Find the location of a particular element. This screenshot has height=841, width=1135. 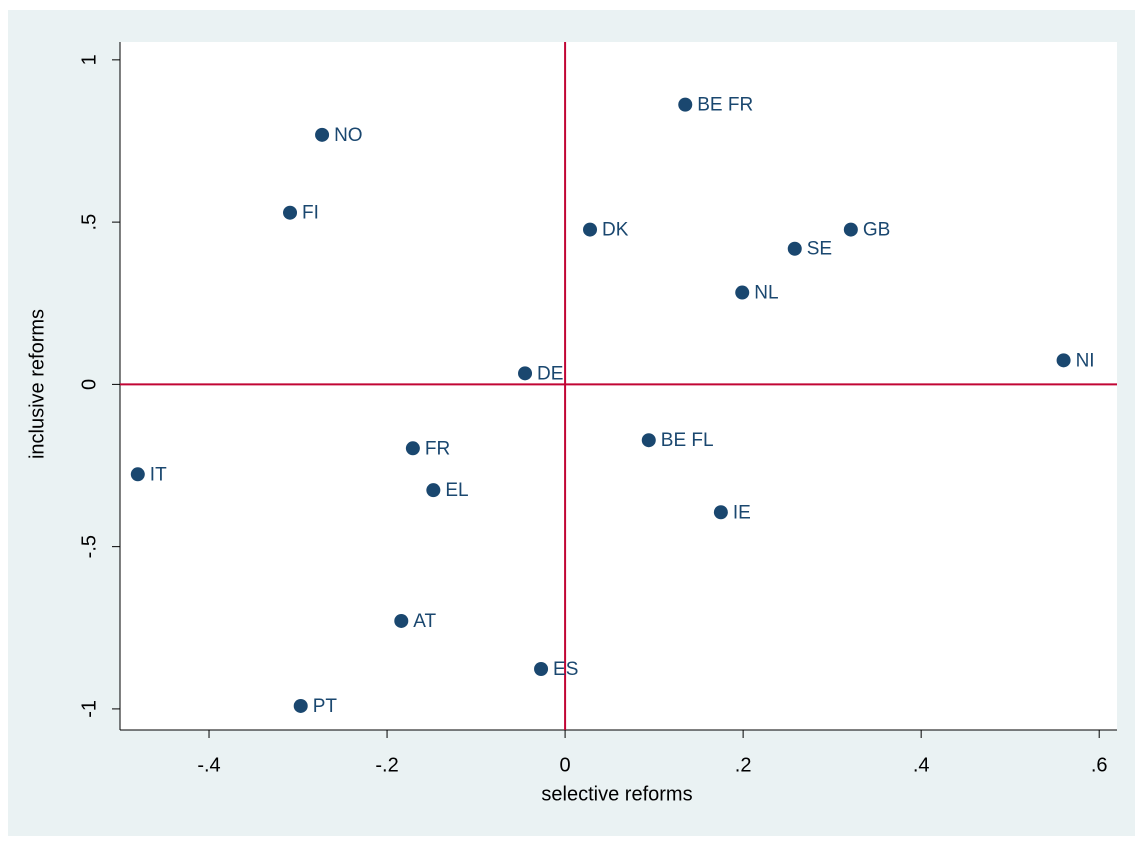

point-label: NL is located at coordinates (766, 293).